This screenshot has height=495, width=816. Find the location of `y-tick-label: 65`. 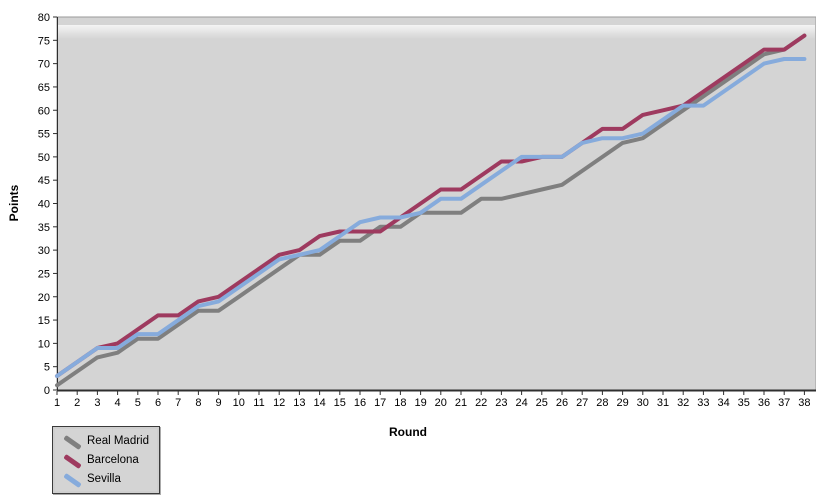

y-tick-label: 65 is located at coordinates (44, 88).